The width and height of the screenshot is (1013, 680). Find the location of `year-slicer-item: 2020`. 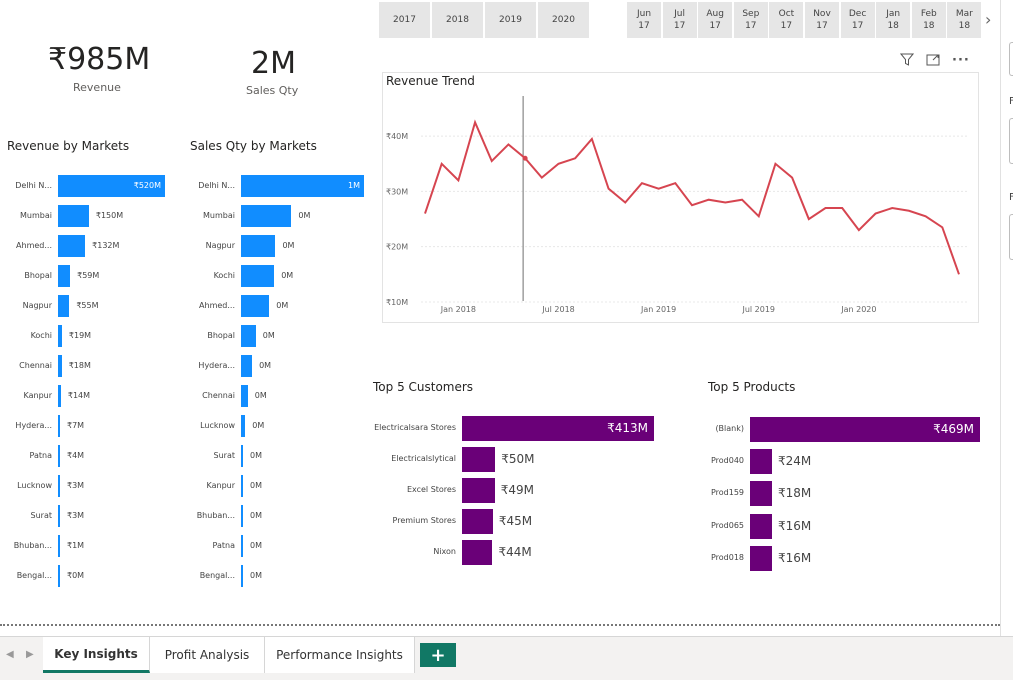

year-slicer-item: 2020 is located at coordinates (563, 20).